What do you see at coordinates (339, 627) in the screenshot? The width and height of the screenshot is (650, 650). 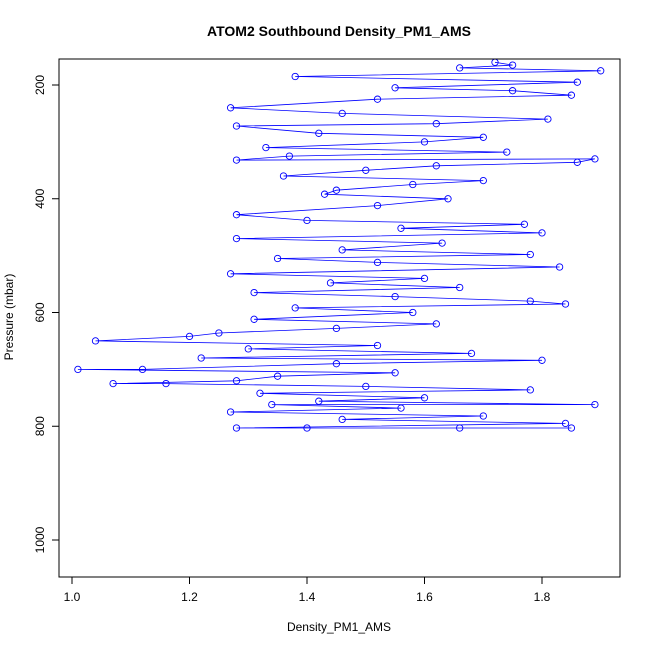 I see `x-axis-label: Density_PM1_AMS` at bounding box center [339, 627].